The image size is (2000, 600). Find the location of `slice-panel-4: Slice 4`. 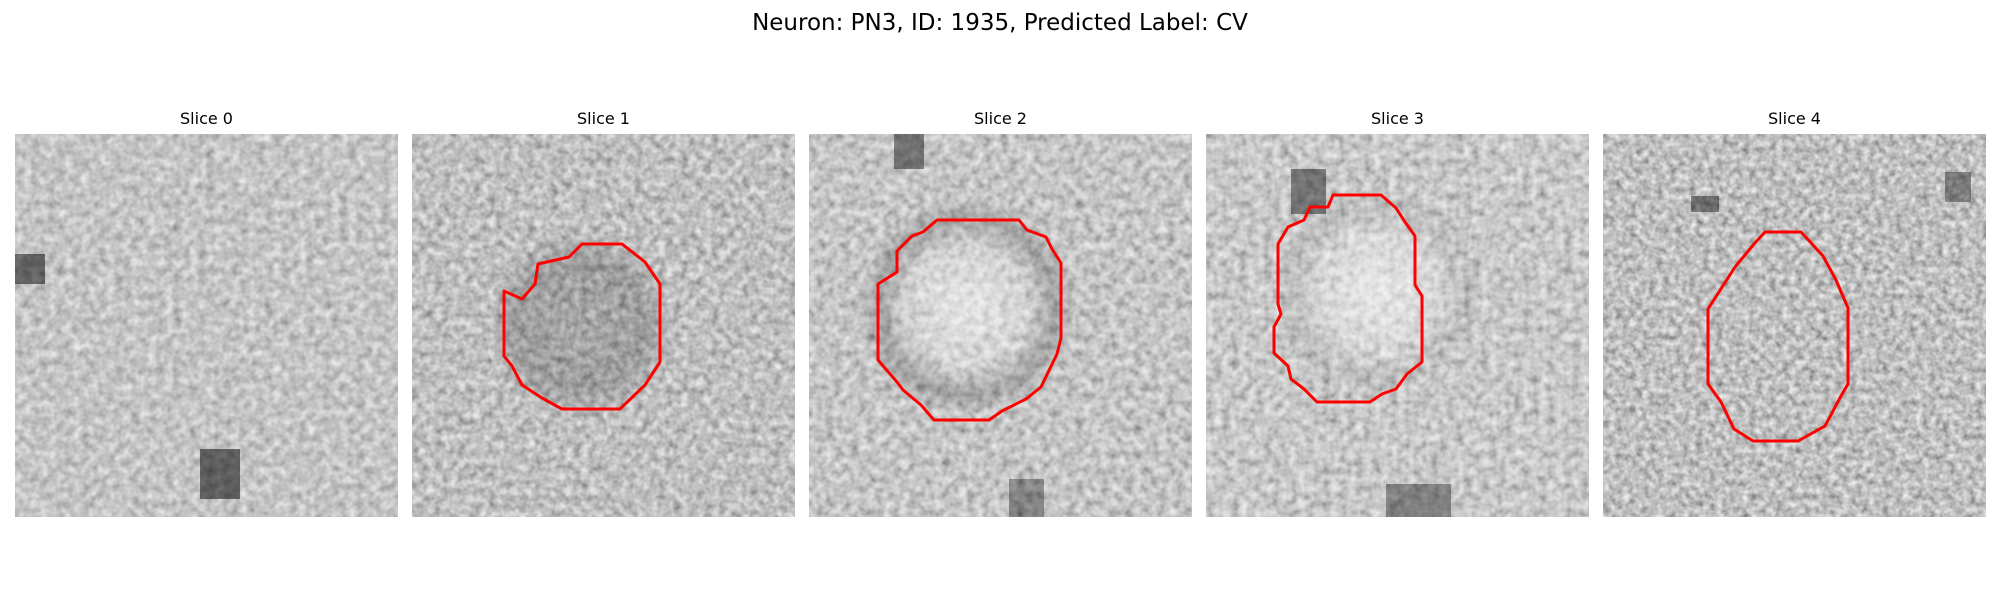

slice-panel-4: Slice 4 is located at coordinates (1794, 314).